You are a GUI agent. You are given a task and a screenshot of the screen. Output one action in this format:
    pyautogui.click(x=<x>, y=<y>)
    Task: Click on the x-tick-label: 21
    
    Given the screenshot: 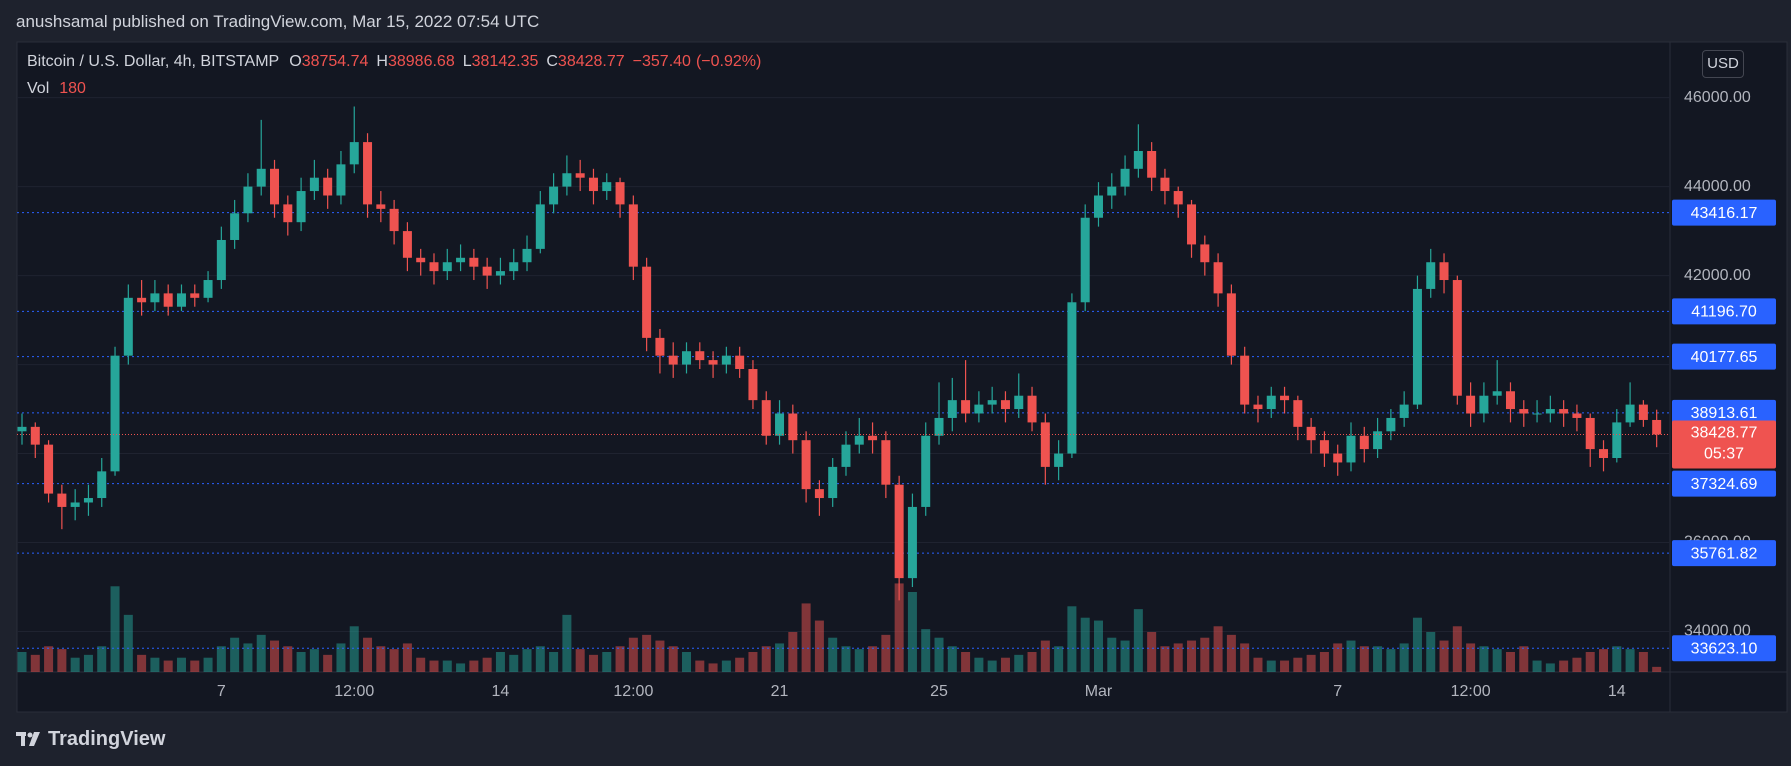 What is the action you would take?
    pyautogui.click(x=780, y=691)
    